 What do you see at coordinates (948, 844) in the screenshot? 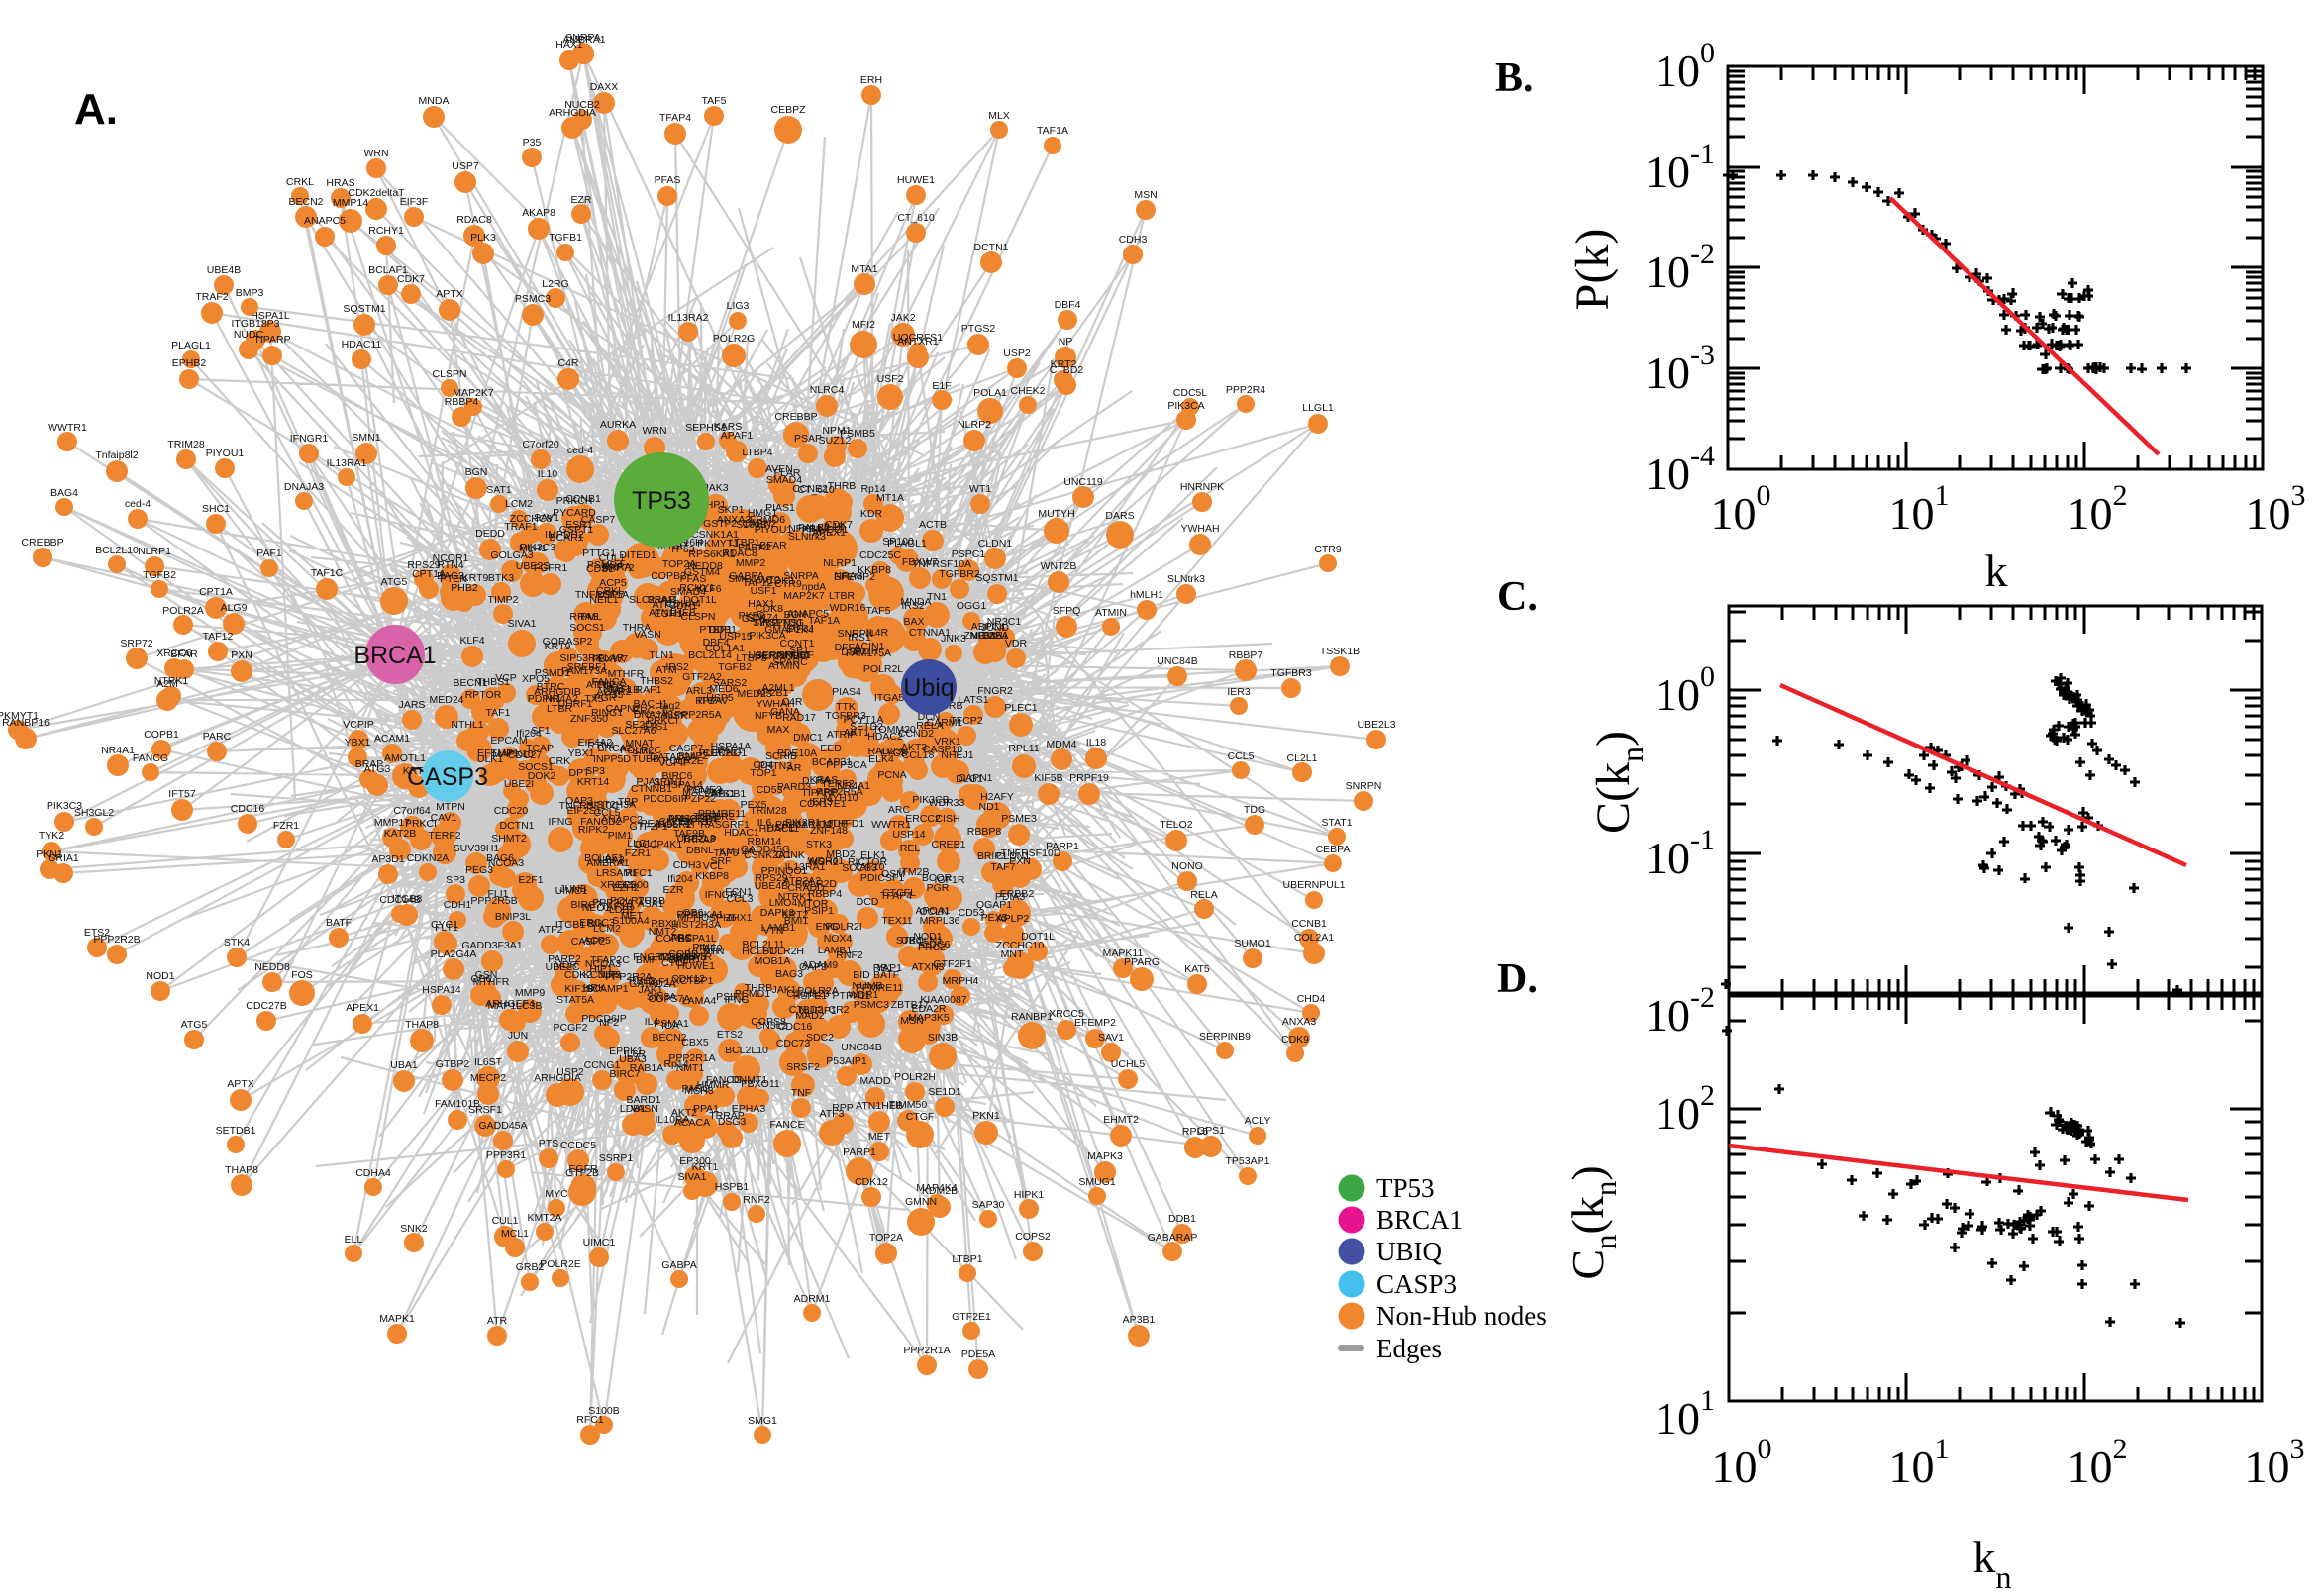
I see `svg-text: CREB1` at bounding box center [948, 844].